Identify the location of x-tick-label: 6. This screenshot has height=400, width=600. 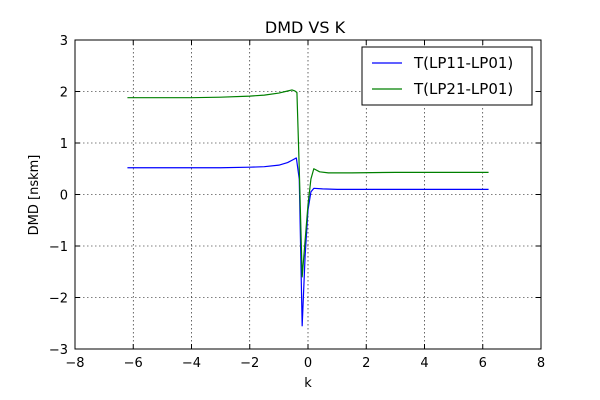
(483, 363).